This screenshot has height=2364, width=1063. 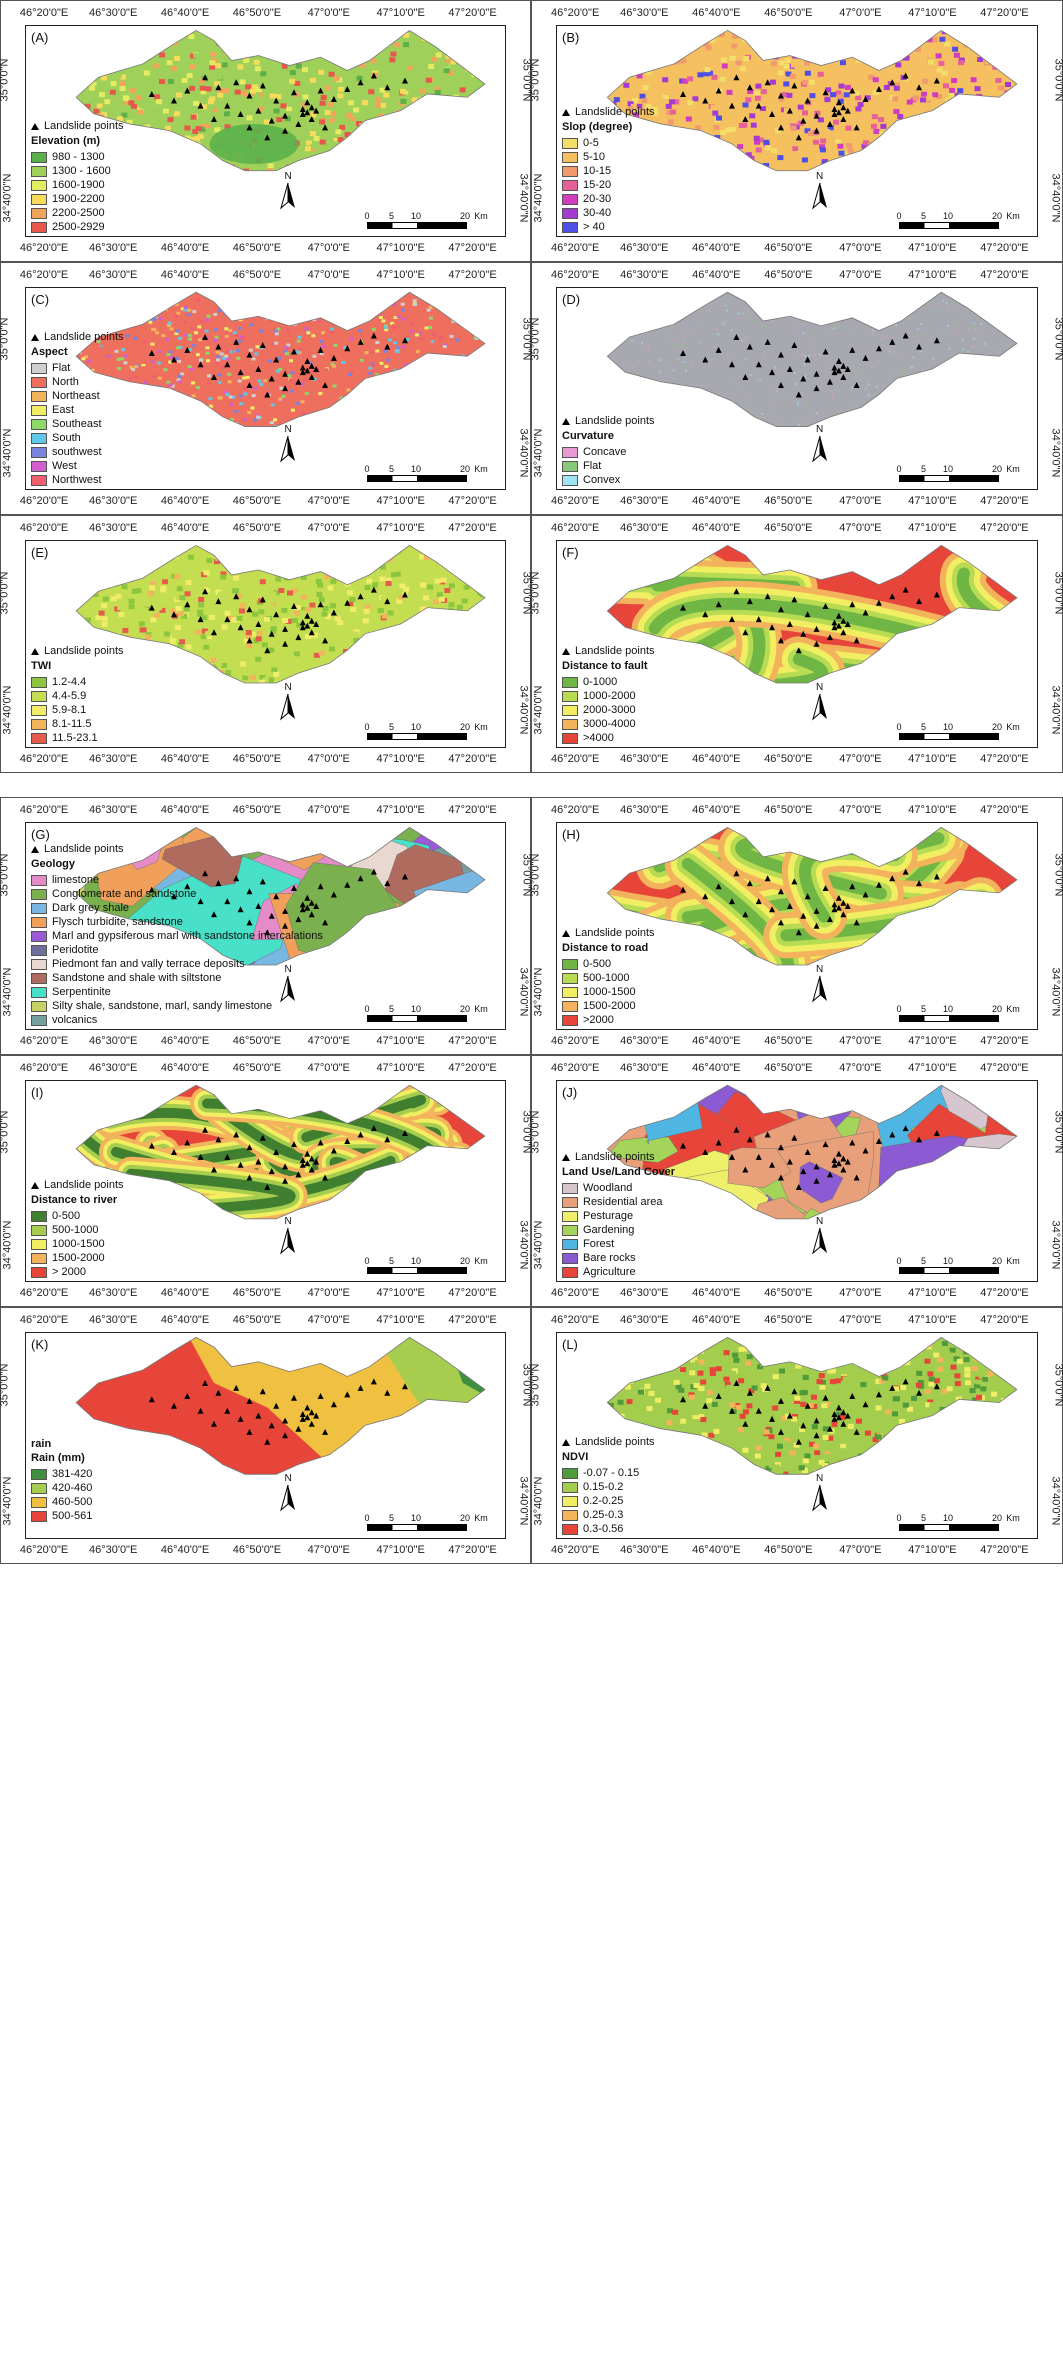 What do you see at coordinates (949, 736) in the screenshot?
I see `scale-bar-graphic` at bounding box center [949, 736].